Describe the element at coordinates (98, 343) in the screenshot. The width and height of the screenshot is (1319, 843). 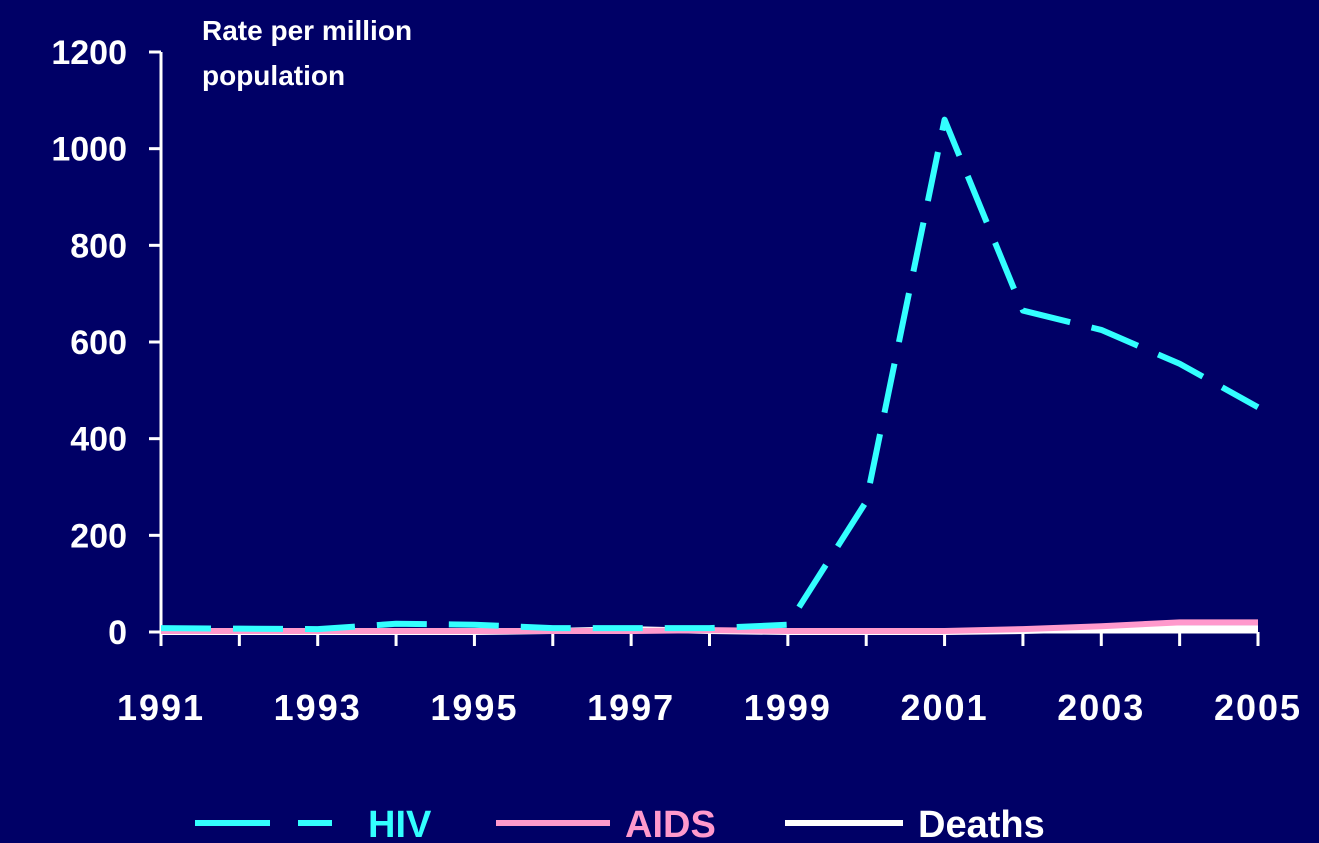
I see `y-tick-label: 600` at that location.